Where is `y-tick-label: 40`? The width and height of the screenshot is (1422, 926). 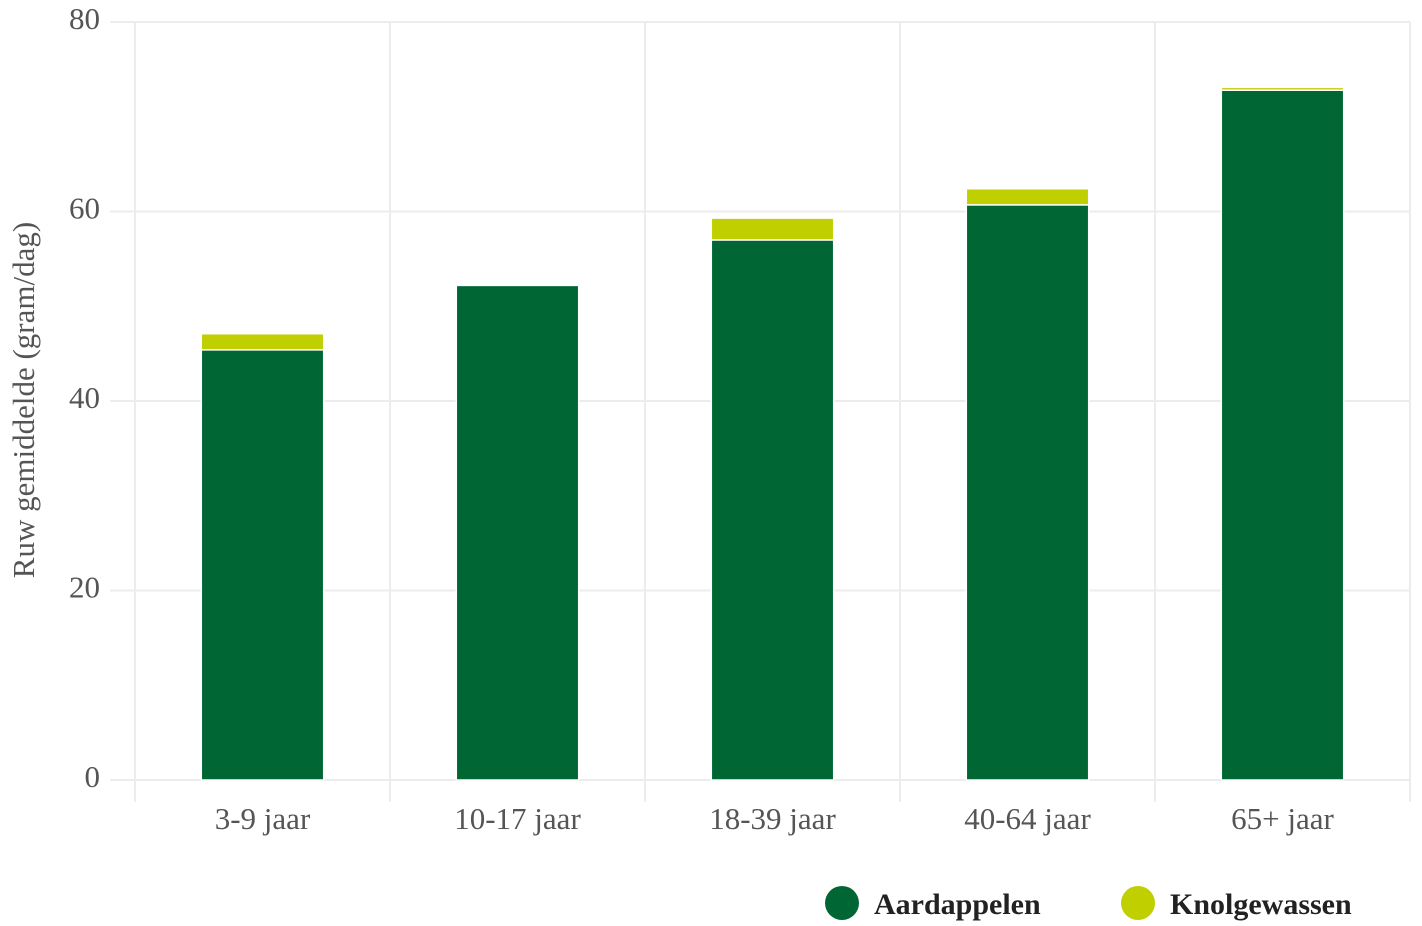
y-tick-label: 40 is located at coordinates (84, 397).